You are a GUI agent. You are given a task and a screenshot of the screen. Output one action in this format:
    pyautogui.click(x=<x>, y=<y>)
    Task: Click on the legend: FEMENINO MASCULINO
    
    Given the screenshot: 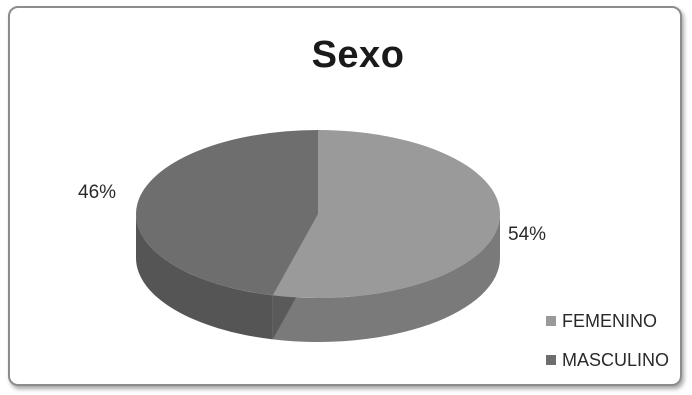 What is the action you would take?
    pyautogui.click(x=607, y=345)
    